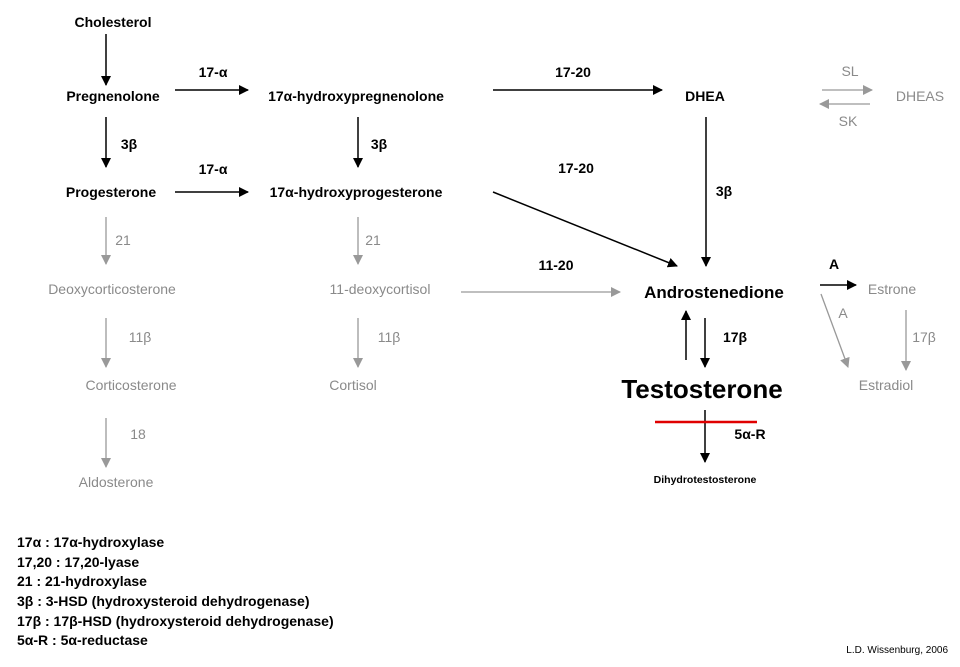 This screenshot has width=960, height=667. Describe the element at coordinates (352, 385) in the screenshot. I see `node-cortisol: Cortisol` at that location.